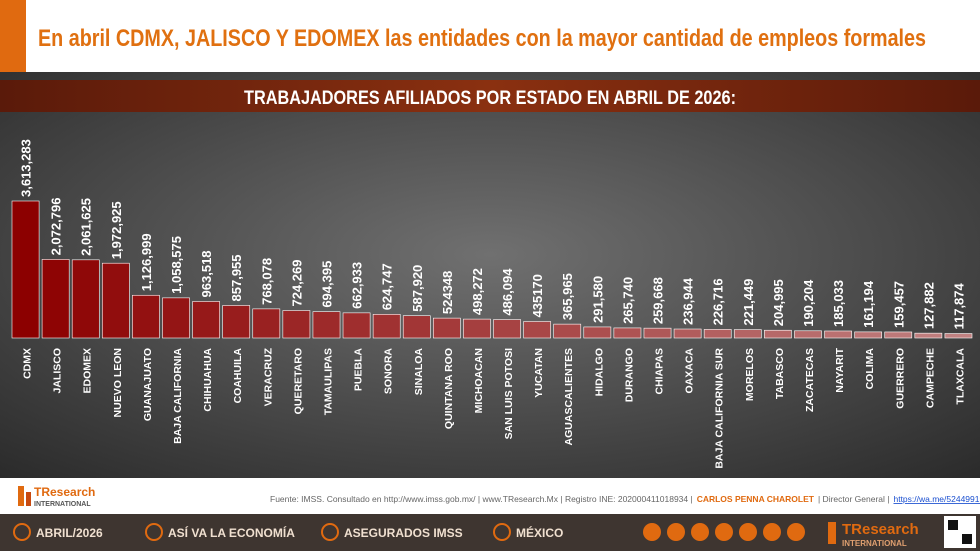 The image size is (980, 551). Describe the element at coordinates (509, 393) in the screenshot. I see `category-label: SAN LUIS POTOSI` at that location.